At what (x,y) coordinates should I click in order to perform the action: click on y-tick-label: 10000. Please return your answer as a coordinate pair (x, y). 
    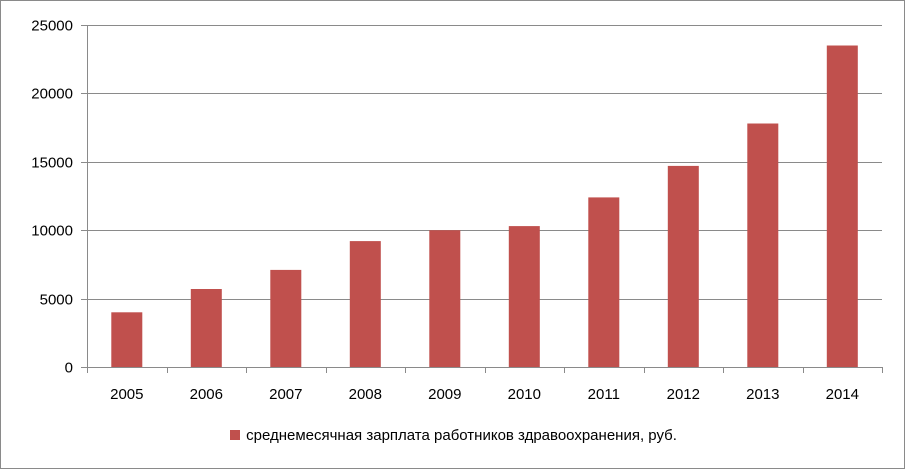
    Looking at the image, I should click on (52, 231).